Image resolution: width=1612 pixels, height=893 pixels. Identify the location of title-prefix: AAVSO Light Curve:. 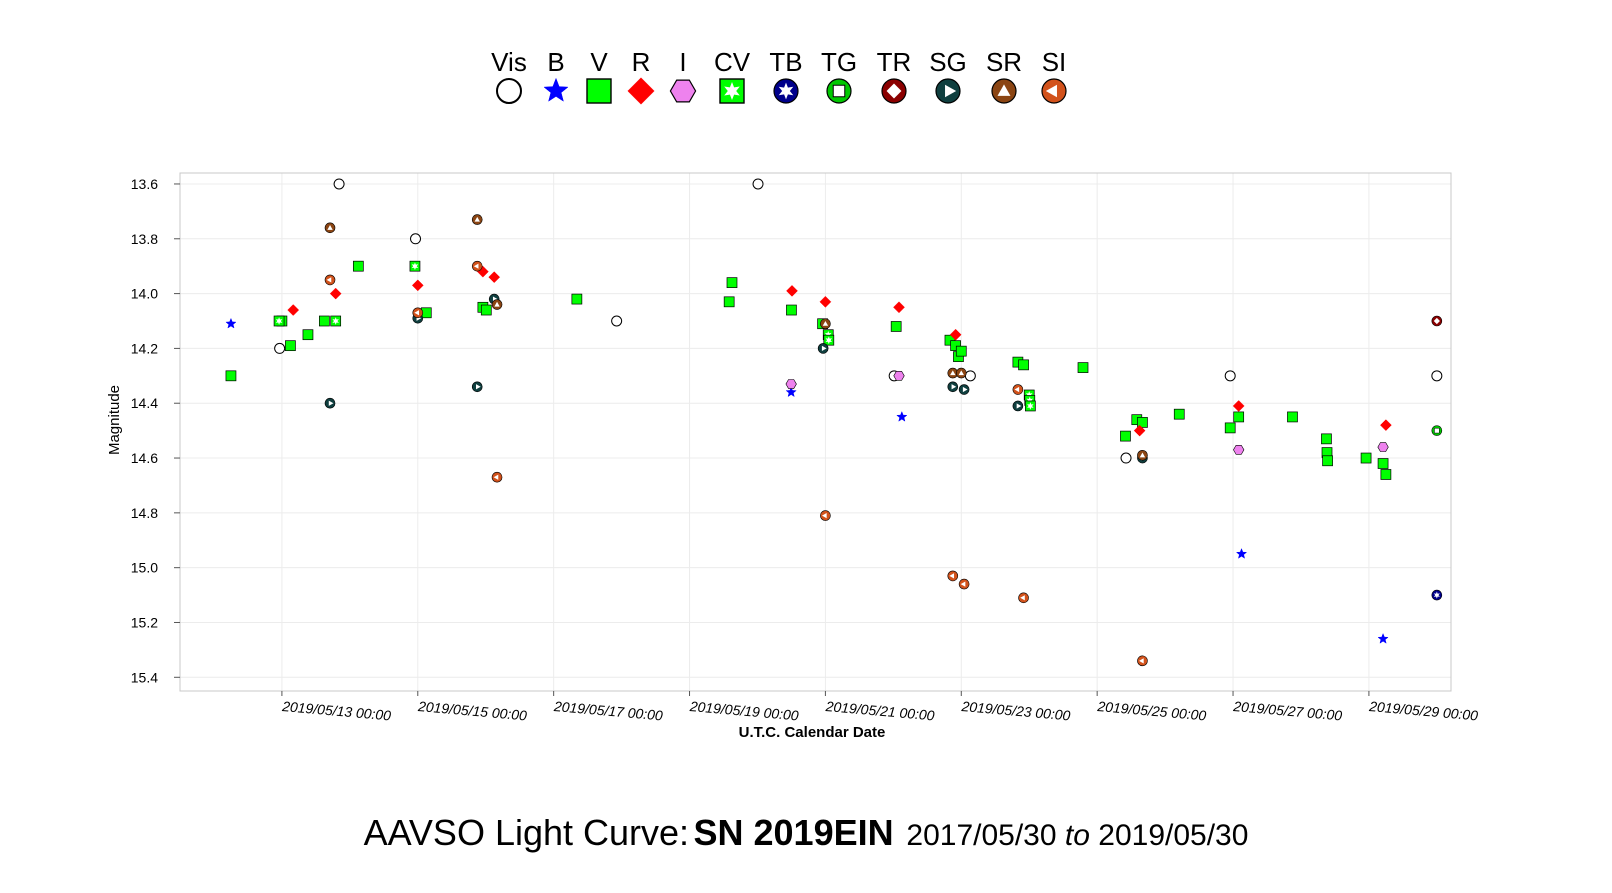
(526, 832).